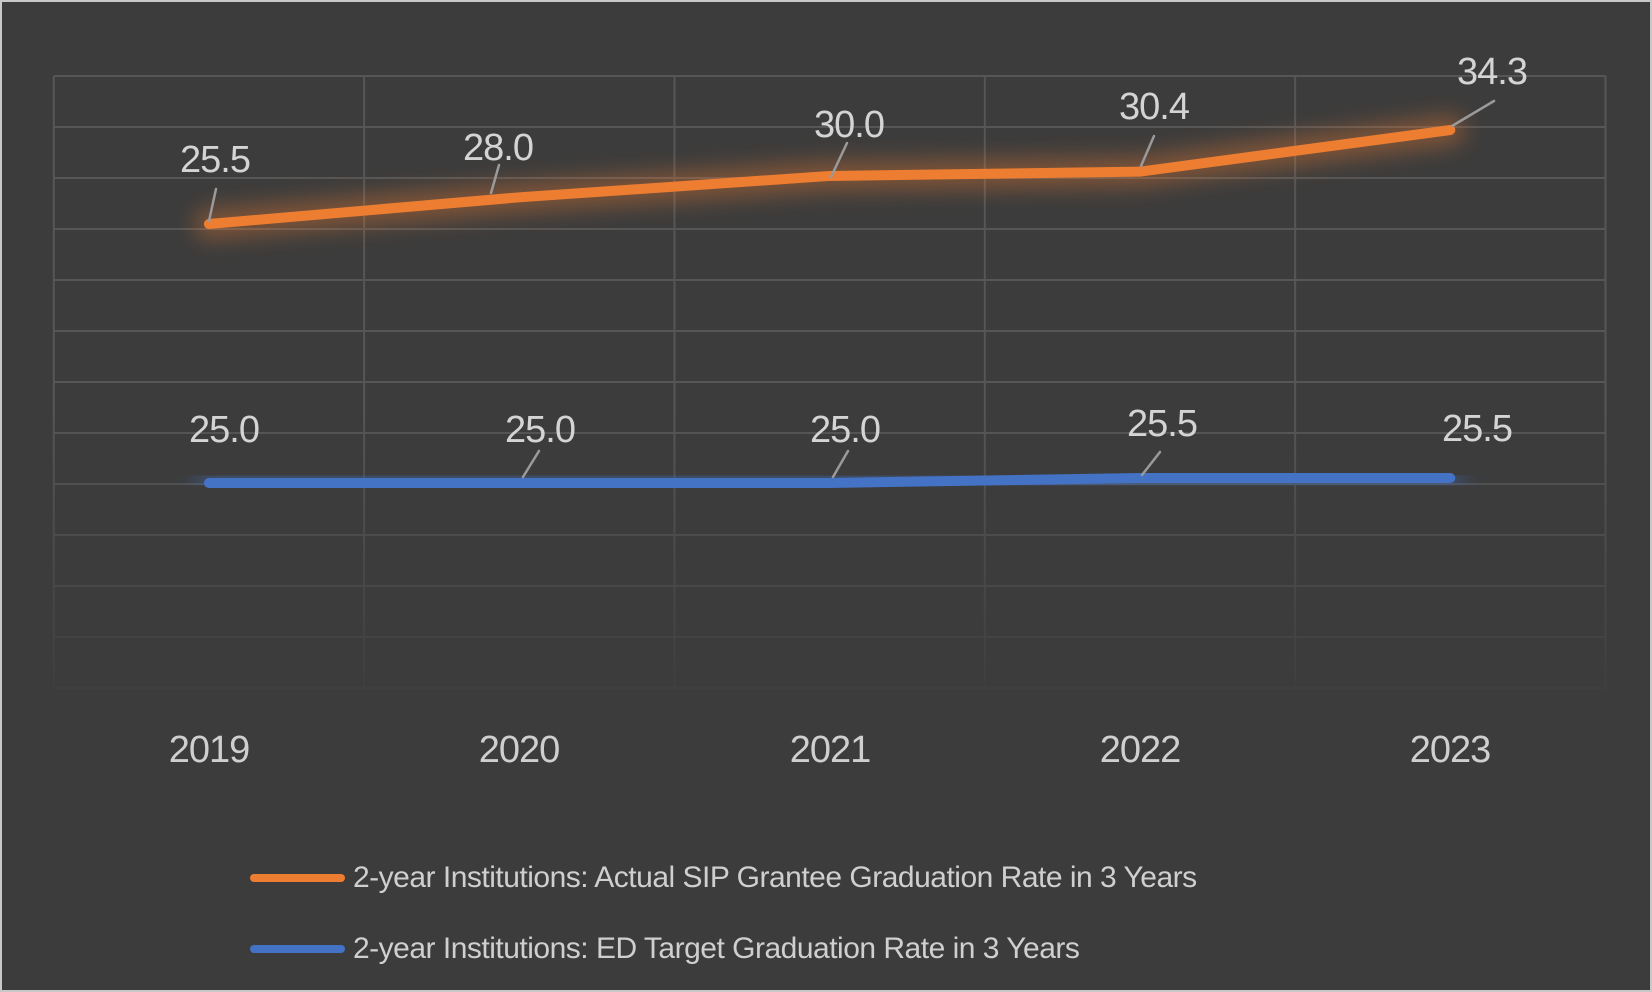 The height and width of the screenshot is (992, 1652). What do you see at coordinates (1154, 107) in the screenshot?
I see `data-label-actual-2022: 30.4` at bounding box center [1154, 107].